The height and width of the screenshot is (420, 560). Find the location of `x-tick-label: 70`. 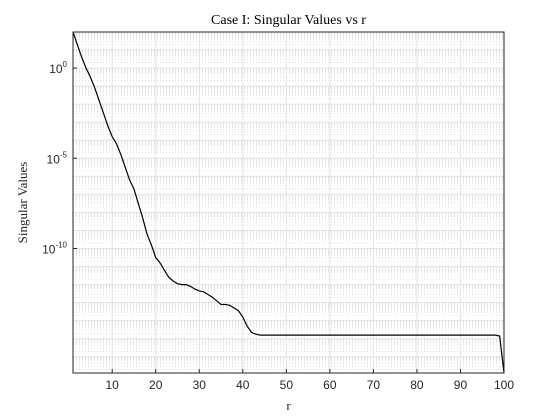

x-tick-label: 70 is located at coordinates (374, 385).